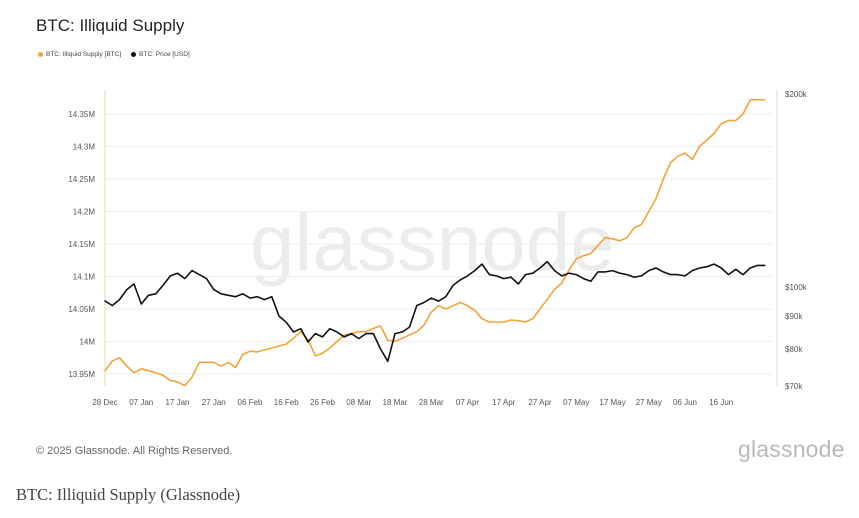 This screenshot has width=859, height=518. I want to click on y-right-tick-label: $200k, so click(796, 94).